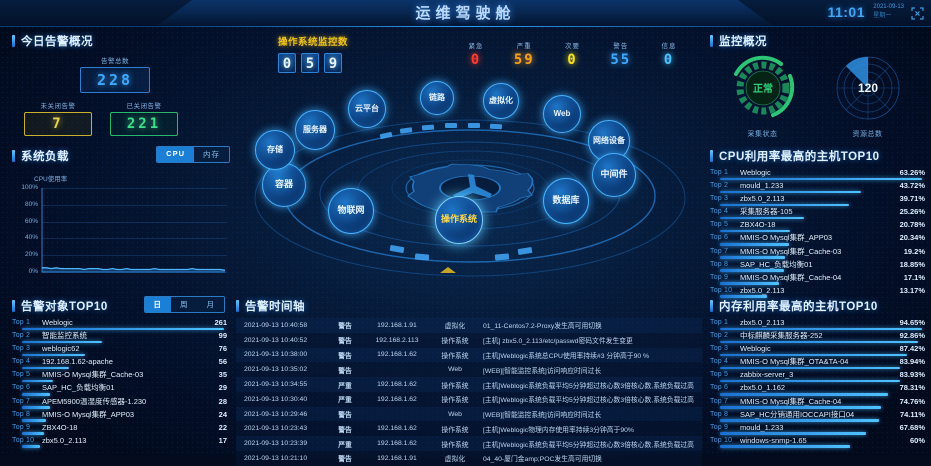  Describe the element at coordinates (119, 389) in the screenshot. I see `list-item: Top 6 SAP_HC_负载均衡01 29` at that location.